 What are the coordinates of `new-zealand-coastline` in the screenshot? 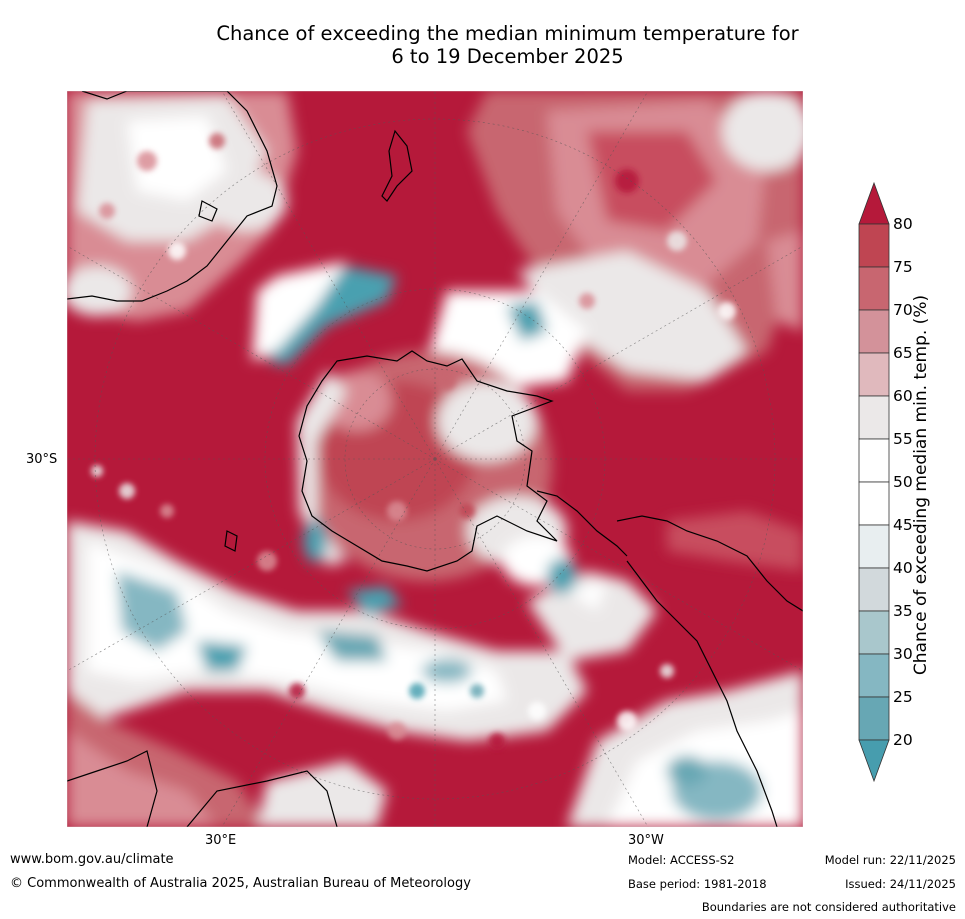 It's located at (397, 165).